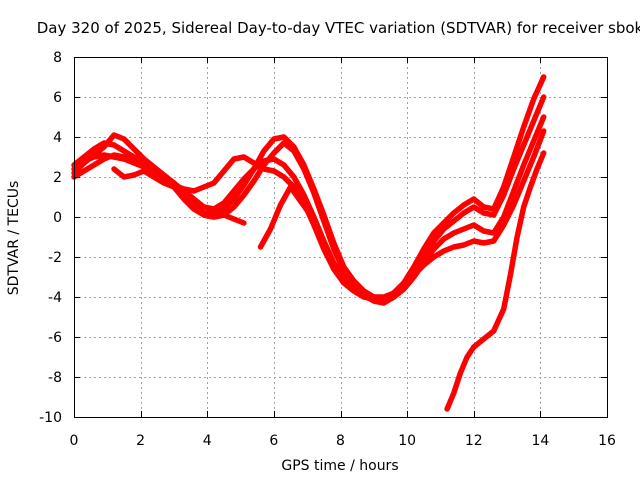  What do you see at coordinates (540, 441) in the screenshot?
I see `x-tick-label: 14` at bounding box center [540, 441].